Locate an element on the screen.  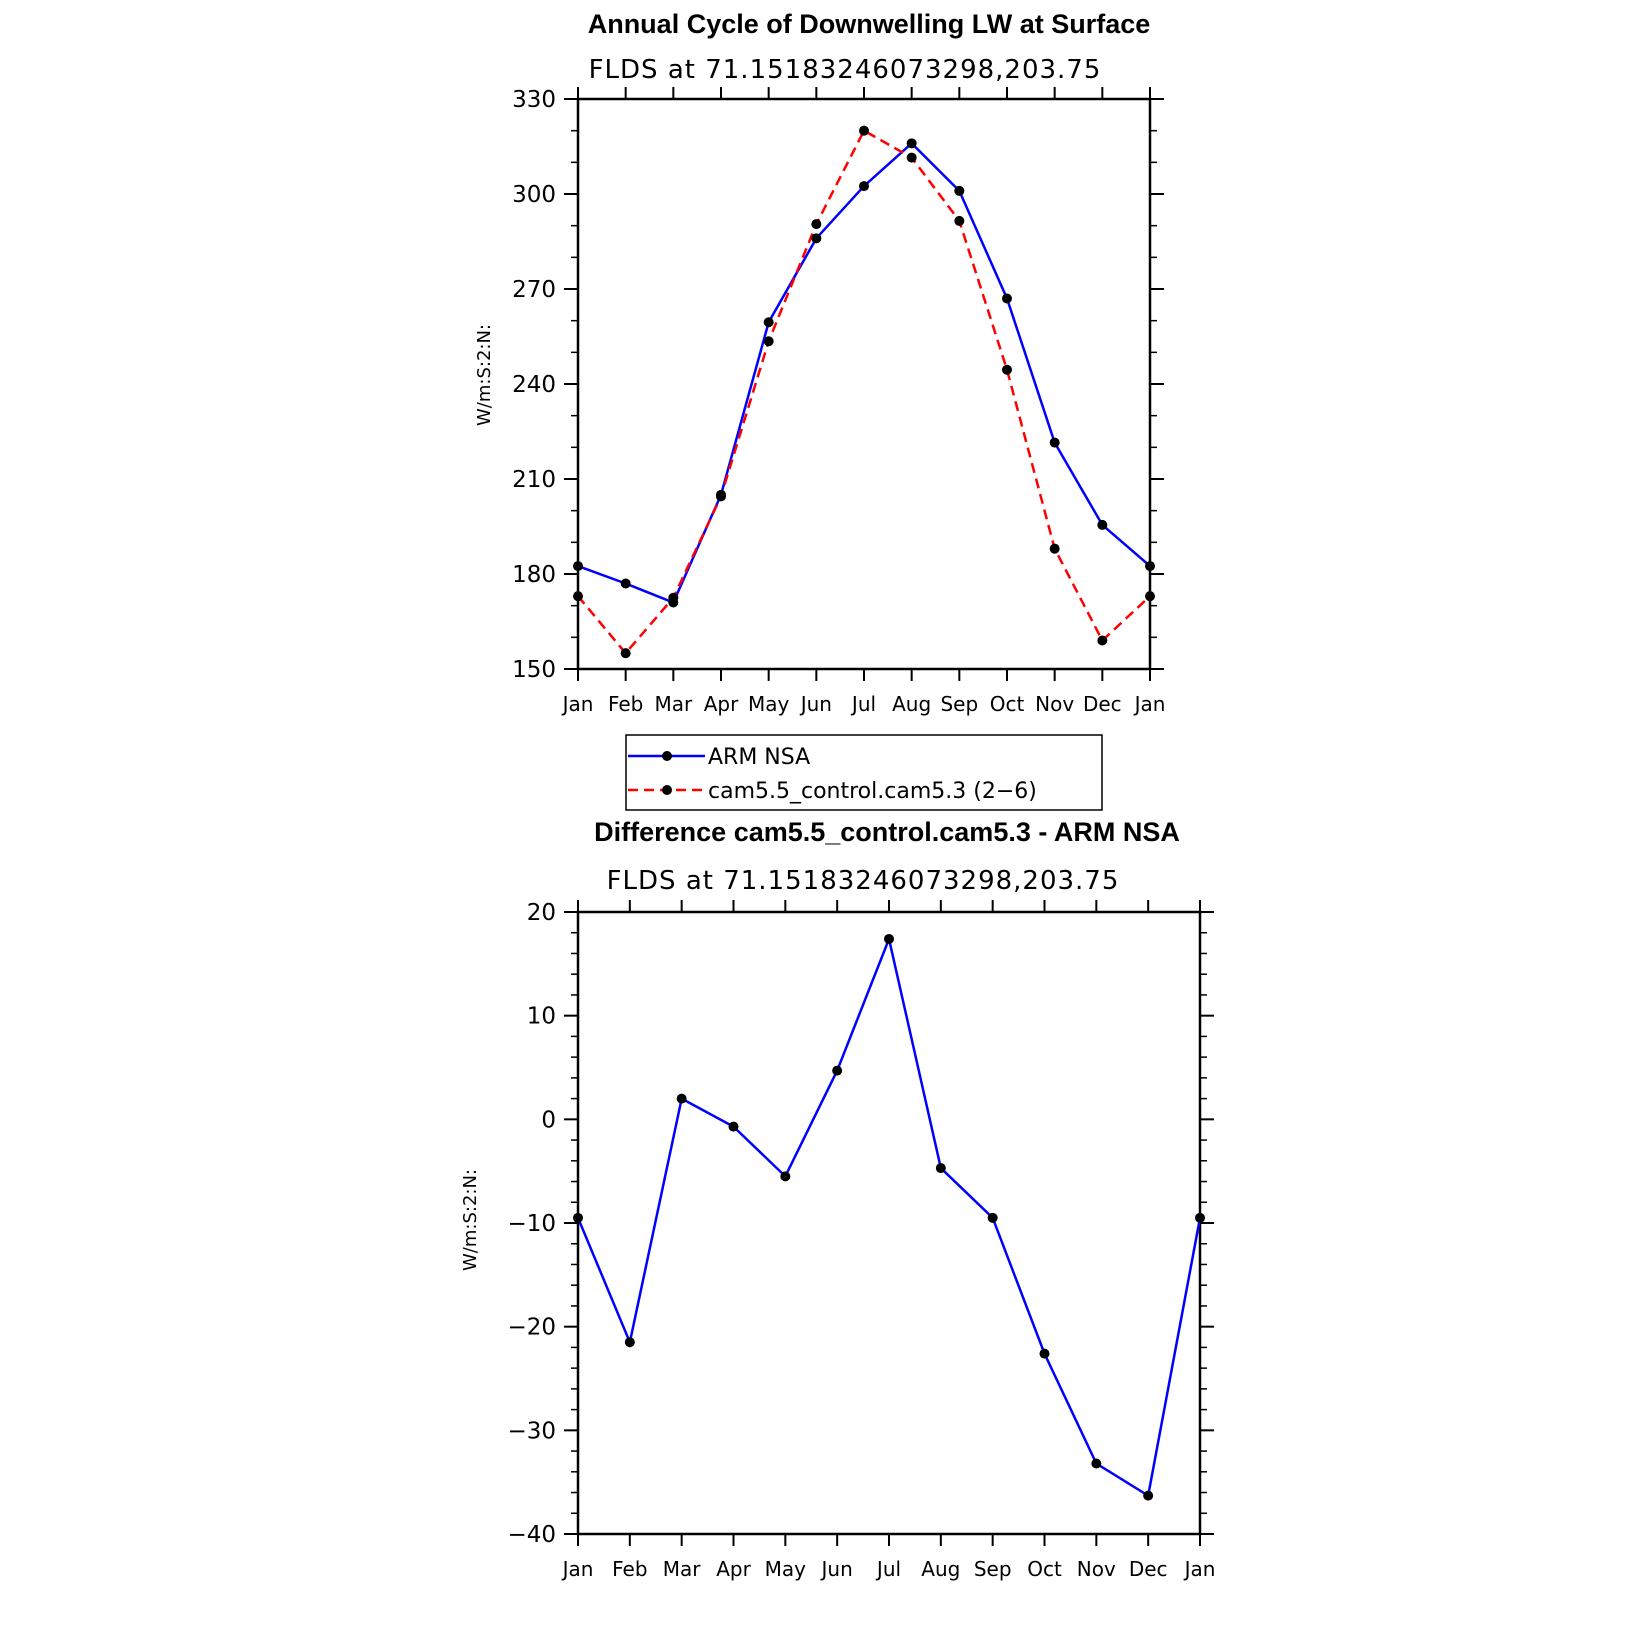
chart2-subtitle: FLDS at 71.15183246073298,203.75 is located at coordinates (863, 881).